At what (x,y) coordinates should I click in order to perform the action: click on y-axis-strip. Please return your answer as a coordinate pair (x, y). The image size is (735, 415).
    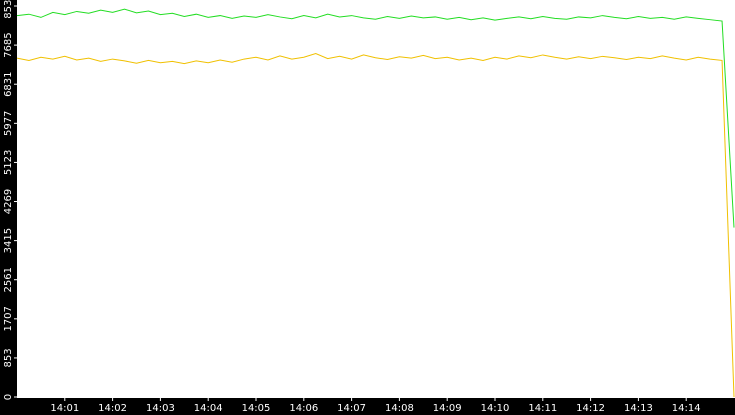
    Looking at the image, I should click on (8, 207).